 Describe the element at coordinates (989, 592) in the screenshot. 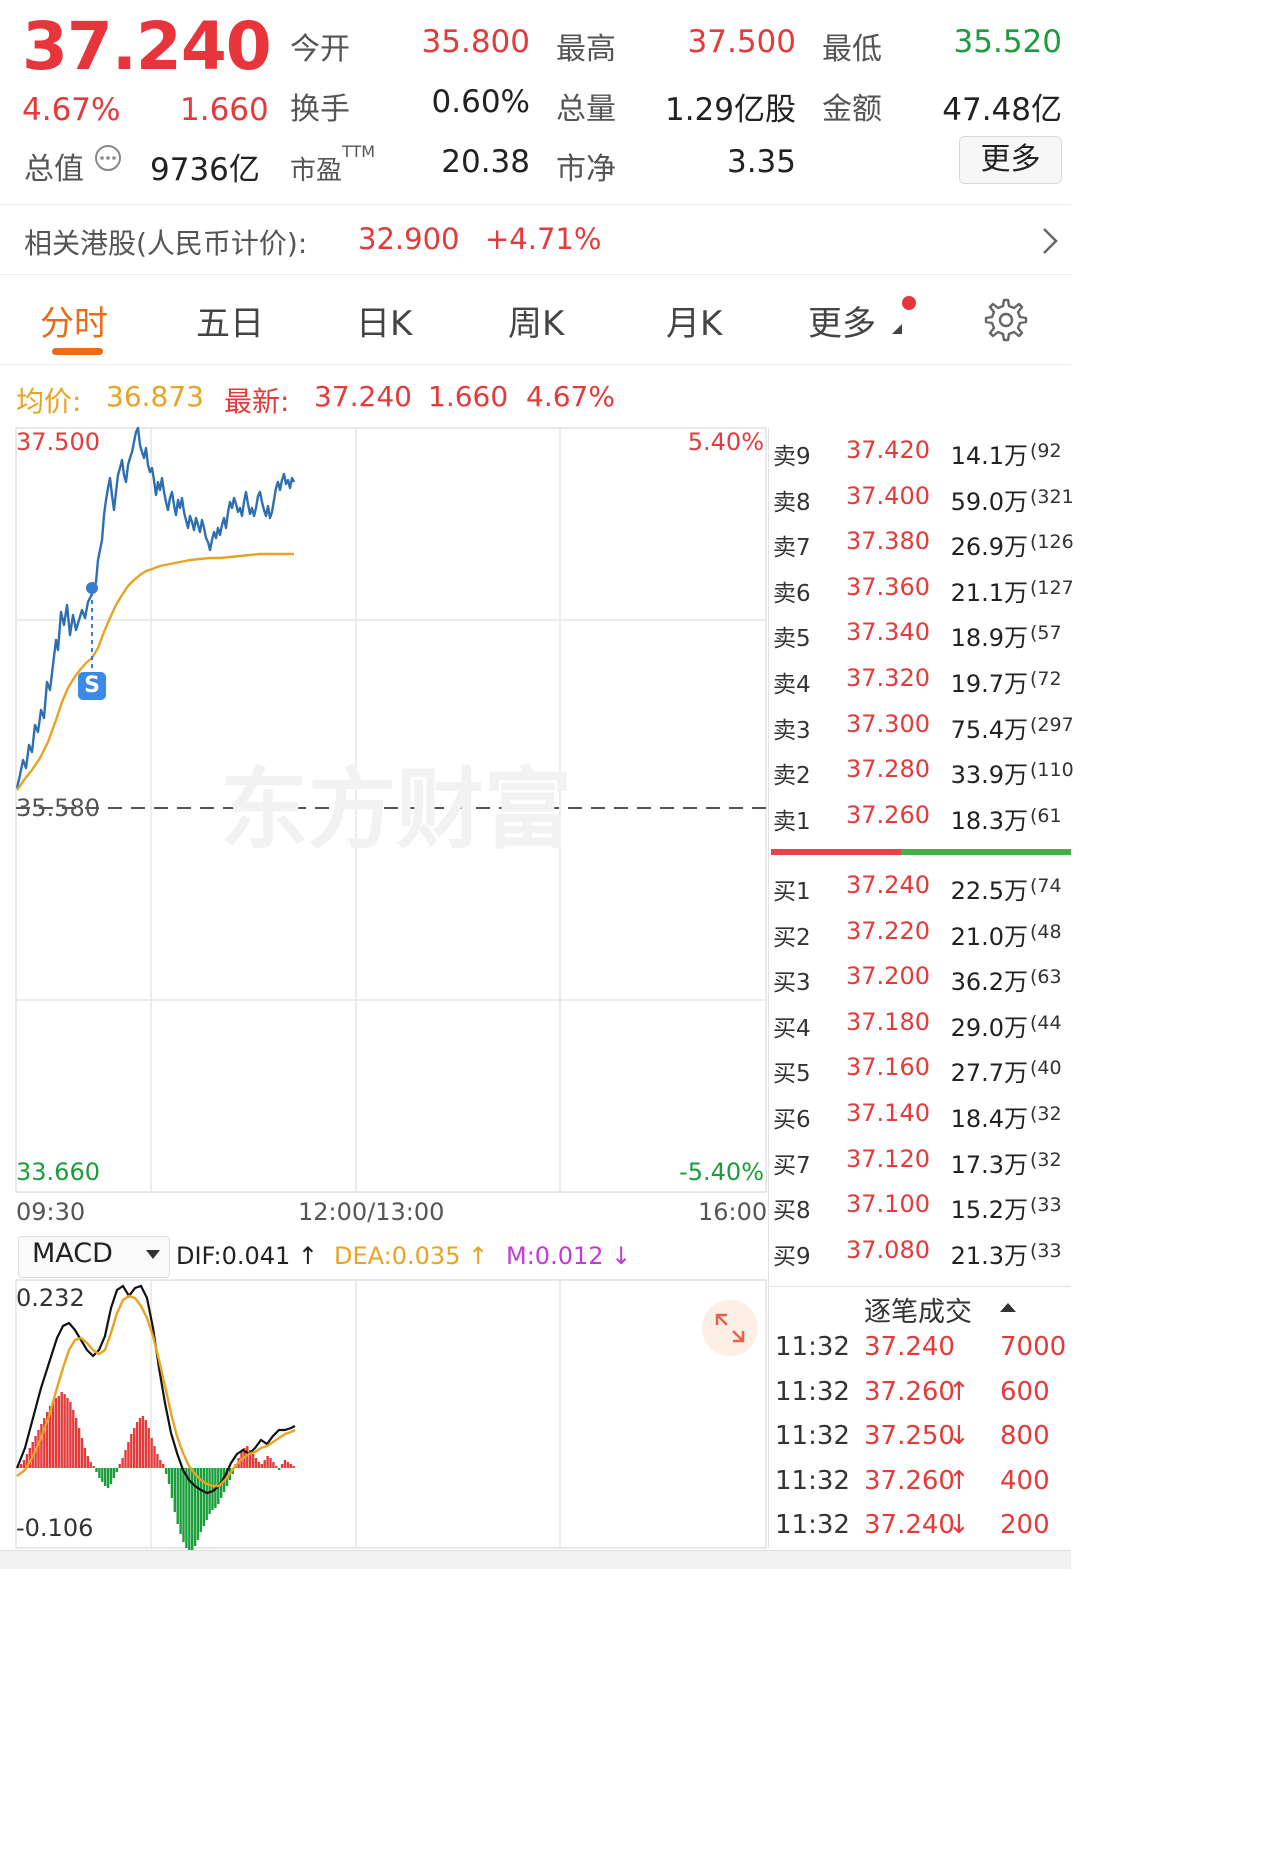

I see `ask-volume: 21.1万` at that location.